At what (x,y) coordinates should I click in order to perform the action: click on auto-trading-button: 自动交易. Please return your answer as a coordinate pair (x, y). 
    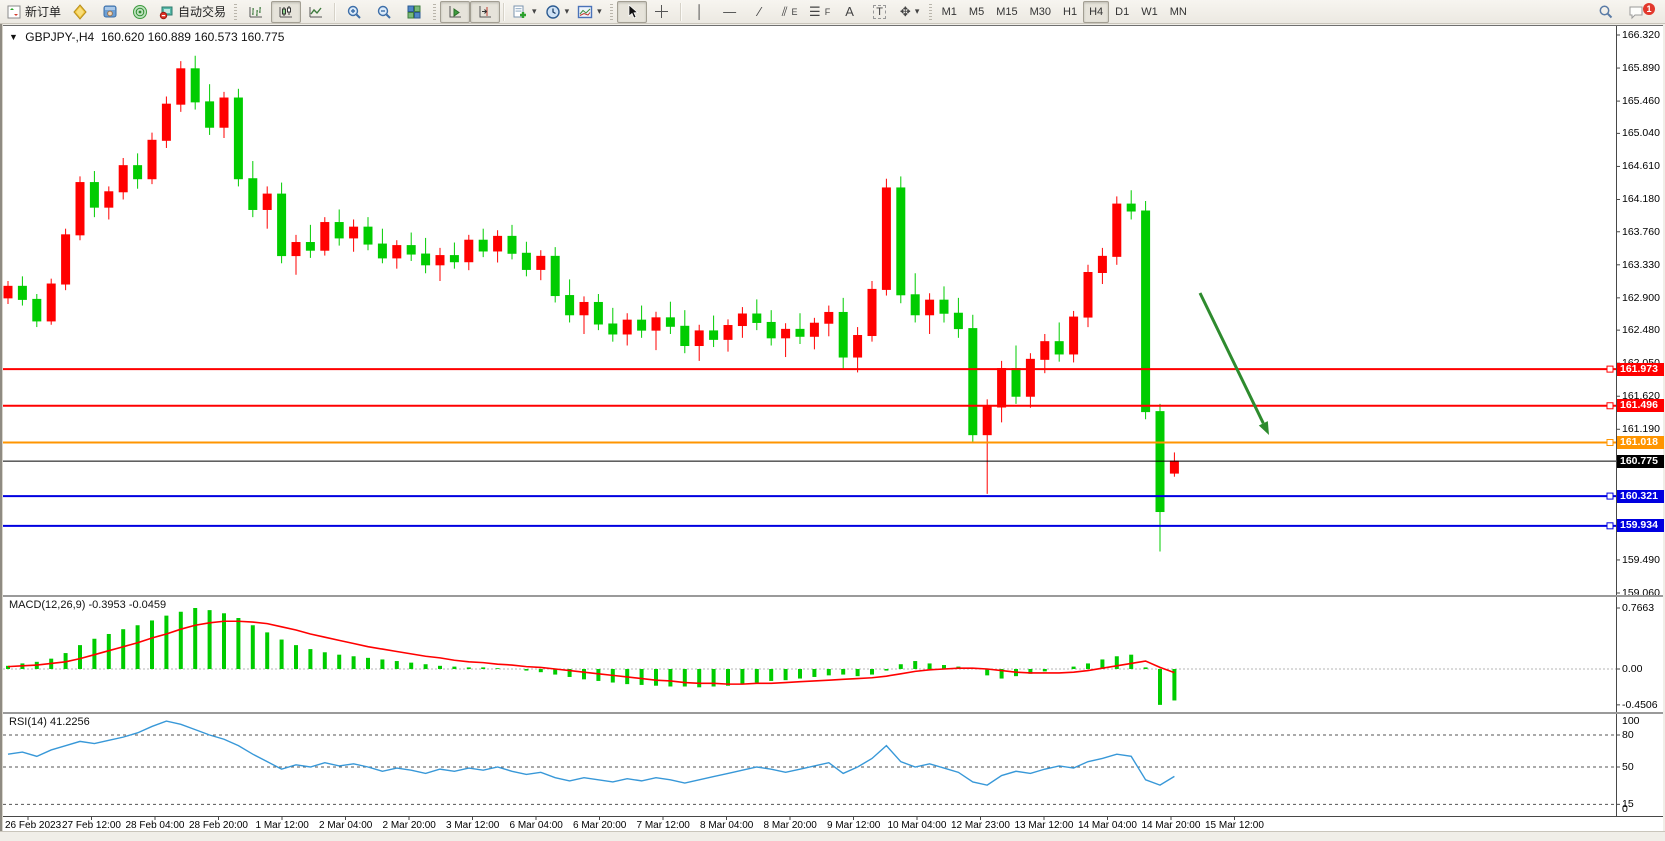
    Looking at the image, I should click on (192, 12).